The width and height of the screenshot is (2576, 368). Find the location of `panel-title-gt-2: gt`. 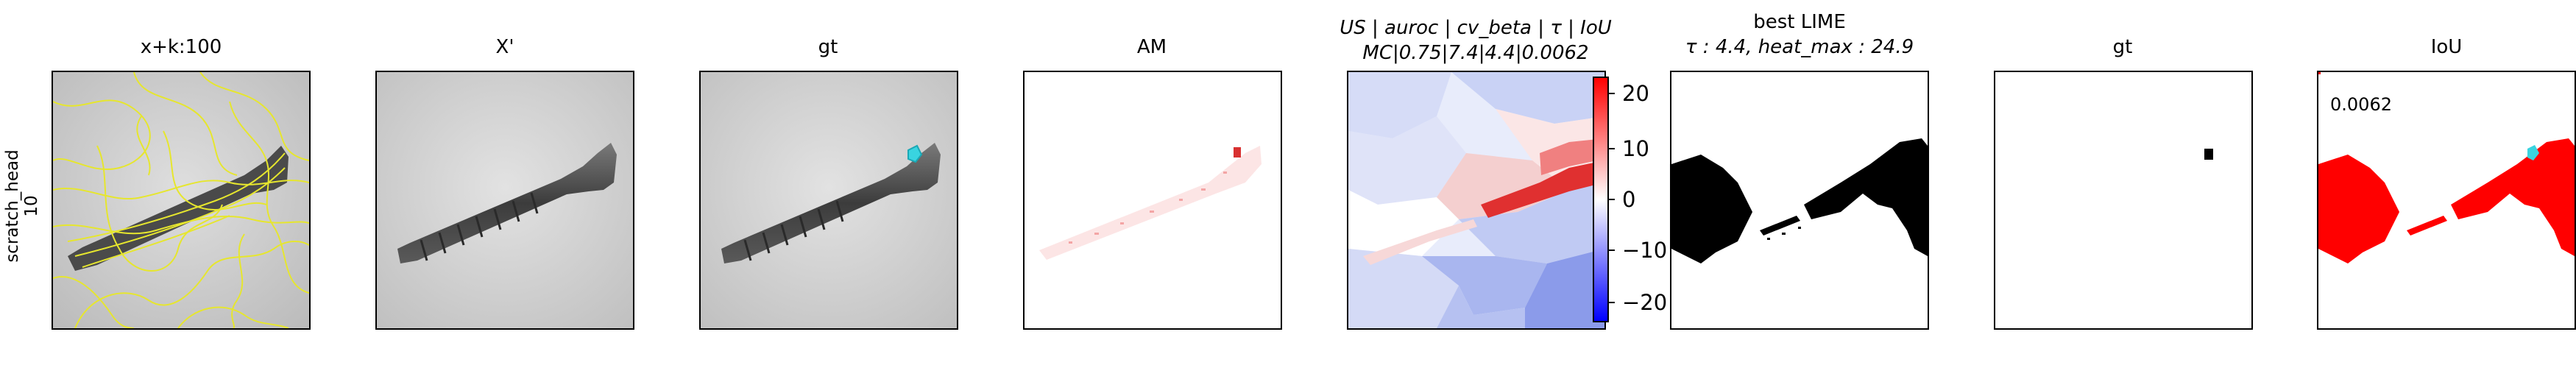

panel-title-gt-2: gt is located at coordinates (2122, 47).